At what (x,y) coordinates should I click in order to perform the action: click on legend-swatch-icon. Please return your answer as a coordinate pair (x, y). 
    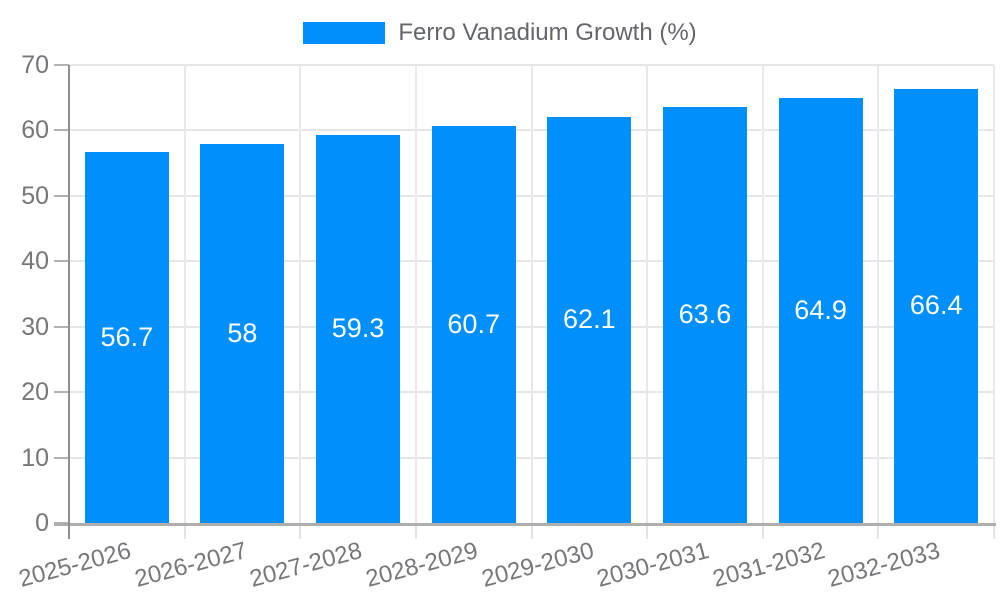
    Looking at the image, I should click on (344, 33).